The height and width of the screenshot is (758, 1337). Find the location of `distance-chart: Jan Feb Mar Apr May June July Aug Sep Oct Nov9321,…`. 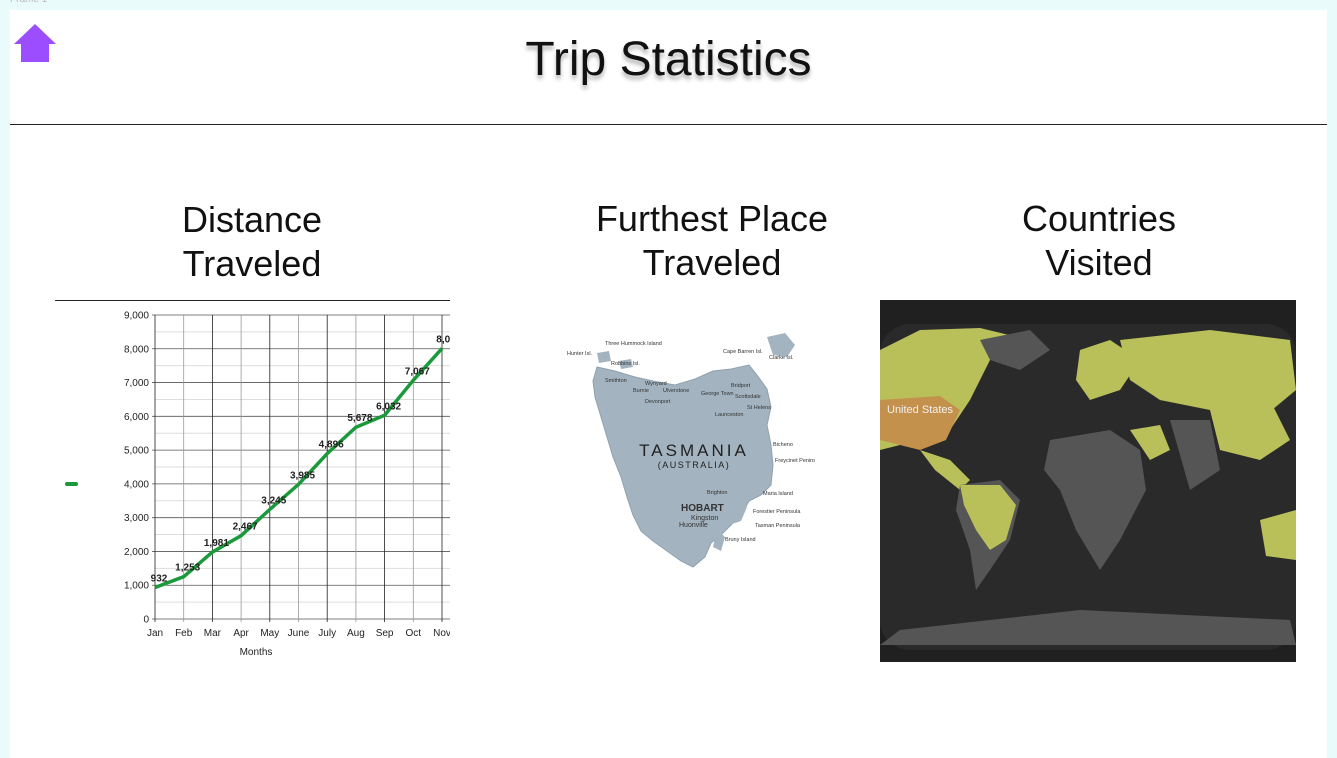

distance-chart: Jan Feb Mar Apr May June July Aug Sep Oct Nov9321,… is located at coordinates (255, 479).